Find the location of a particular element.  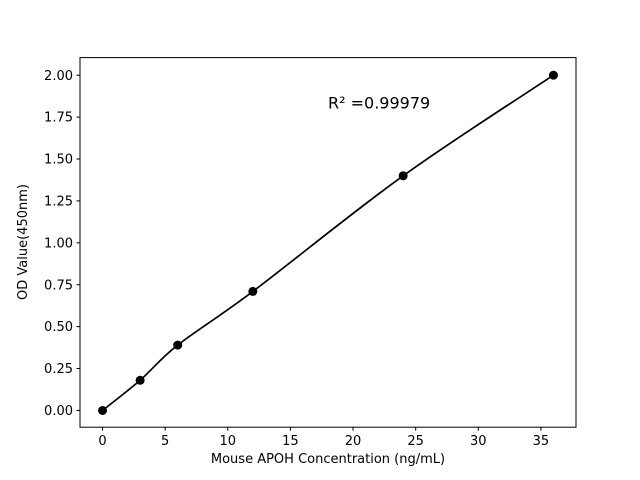

x-tick-label: 10 is located at coordinates (228, 441).